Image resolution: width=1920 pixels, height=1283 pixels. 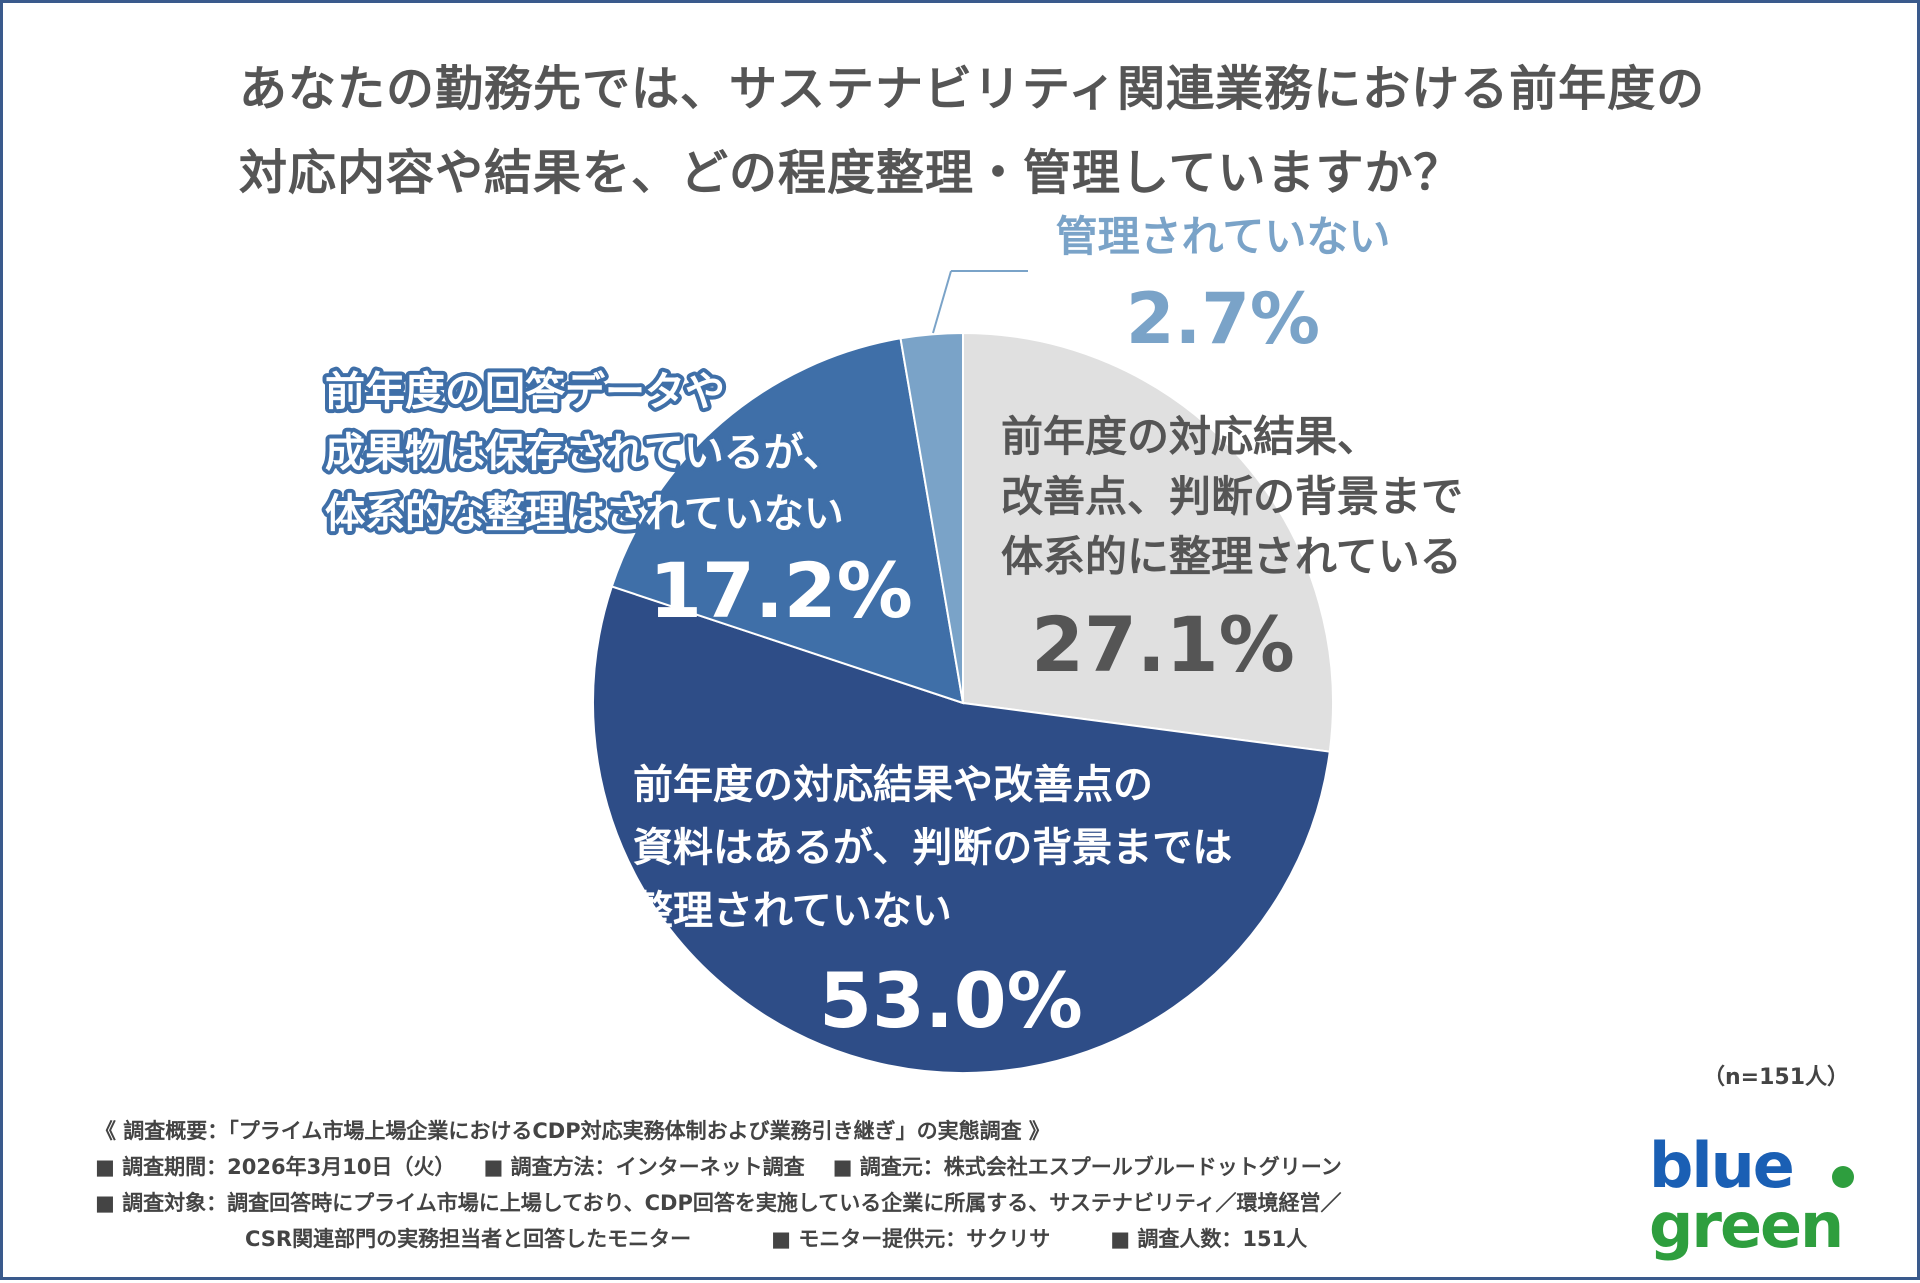 What do you see at coordinates (525, 392) in the screenshot?
I see `slice-label-2-line-1: 前年度の回答データや` at bounding box center [525, 392].